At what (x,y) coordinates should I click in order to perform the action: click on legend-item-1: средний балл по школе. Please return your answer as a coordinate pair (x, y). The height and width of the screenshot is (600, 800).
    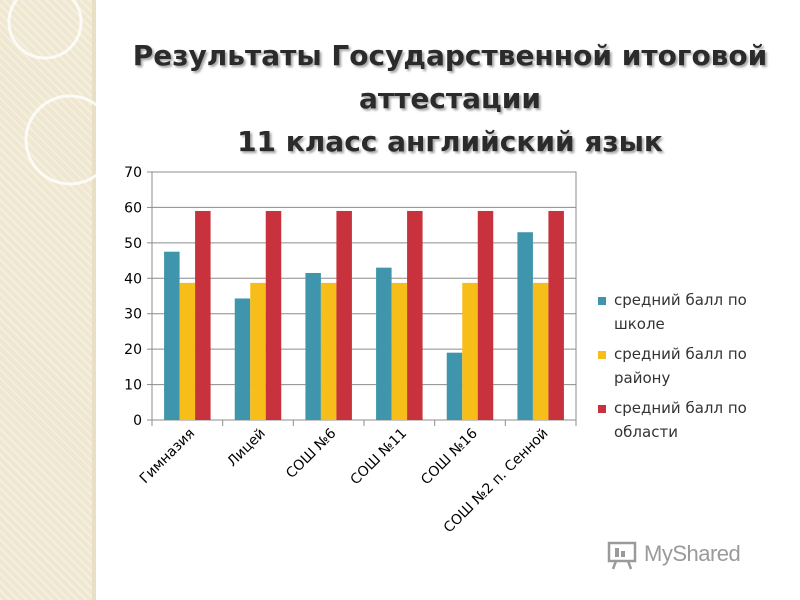
    Looking at the image, I should click on (693, 312).